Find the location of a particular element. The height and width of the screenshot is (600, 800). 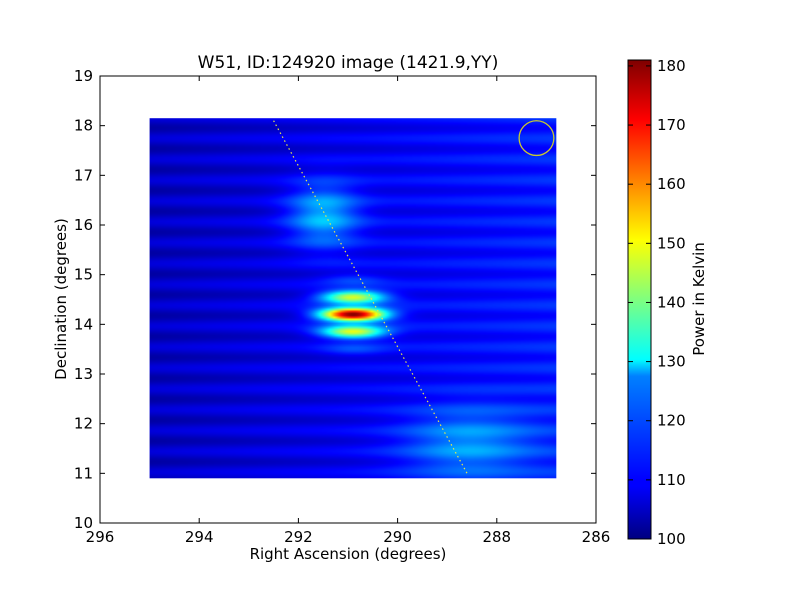

y-tick-label: 18 is located at coordinates (83, 126).